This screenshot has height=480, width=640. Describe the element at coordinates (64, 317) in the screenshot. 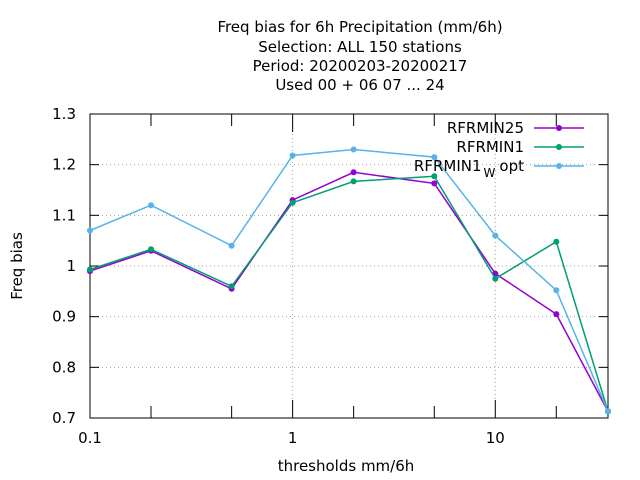

I see `y-tick-label: 0.9` at that location.